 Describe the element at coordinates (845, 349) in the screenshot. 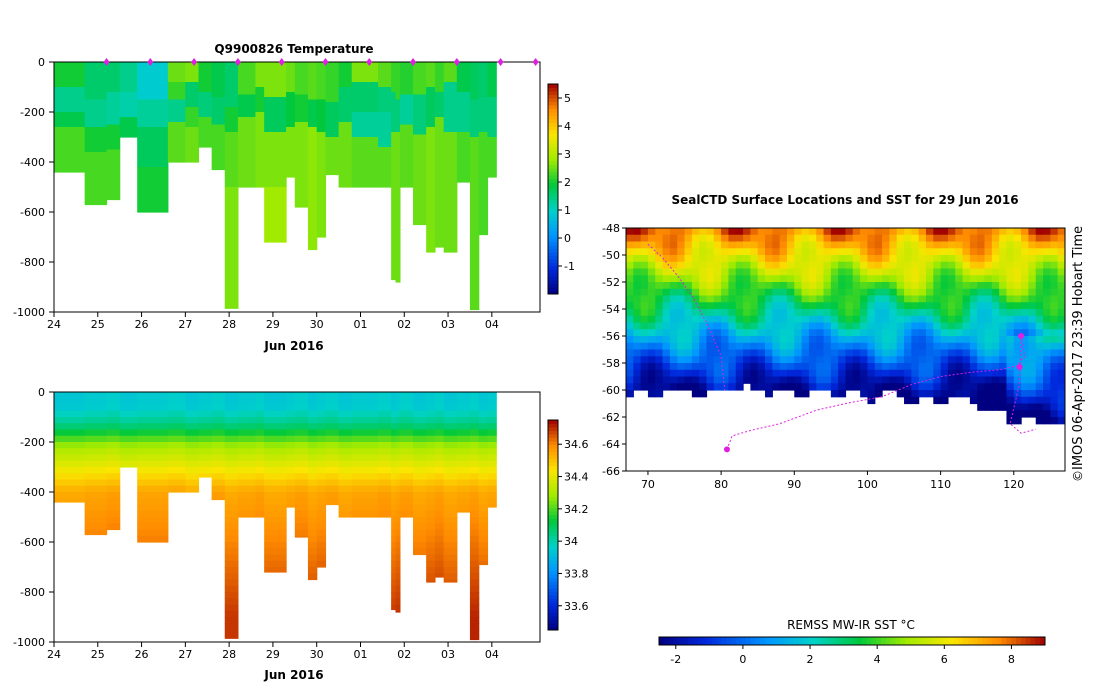

I see `sst-map-frame` at that location.